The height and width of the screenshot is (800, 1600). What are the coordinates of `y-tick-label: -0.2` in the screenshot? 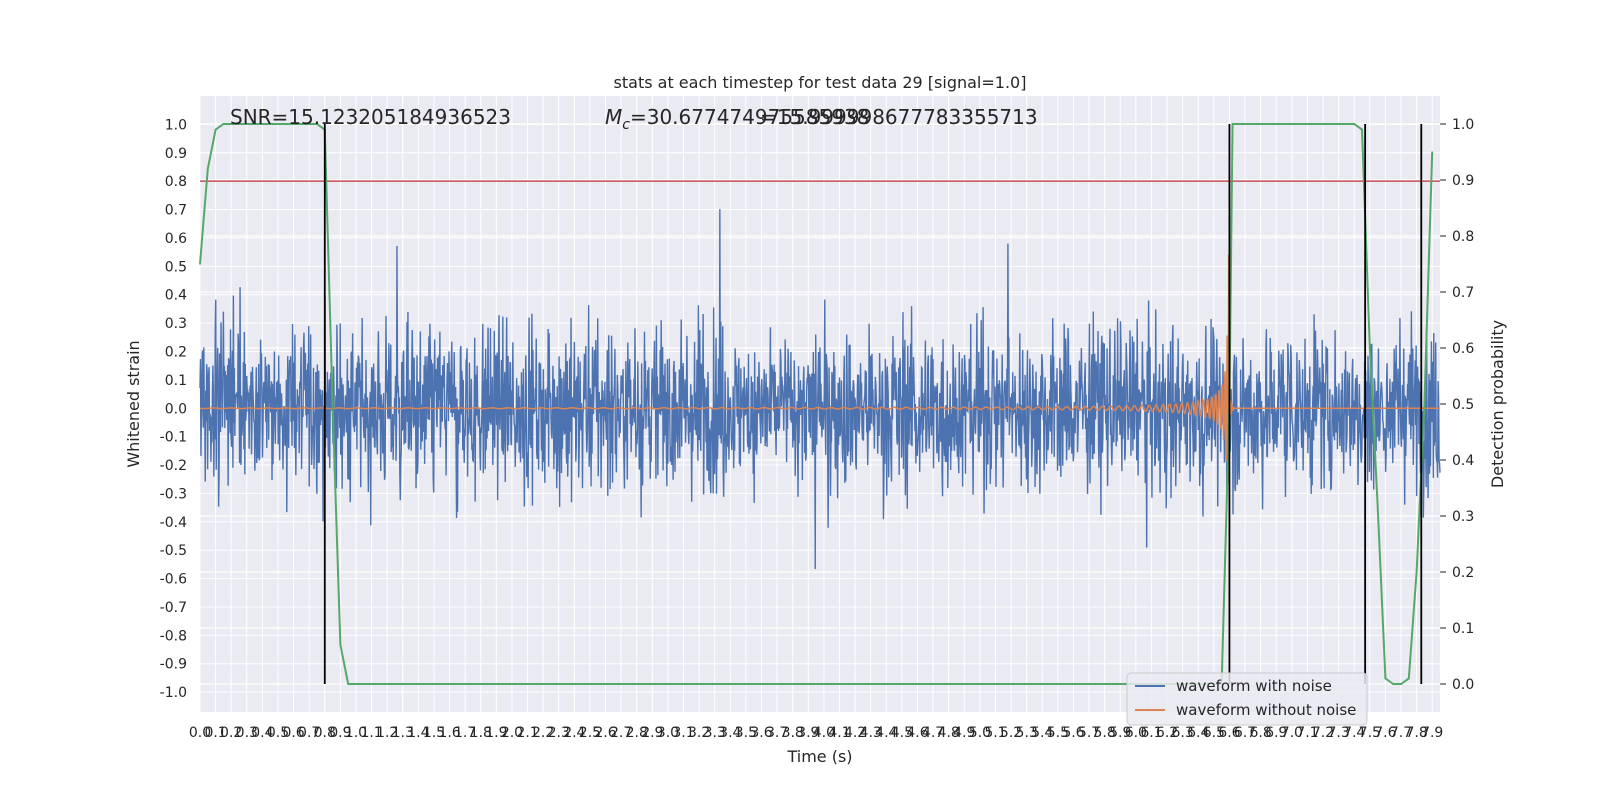 It's located at (173, 466).